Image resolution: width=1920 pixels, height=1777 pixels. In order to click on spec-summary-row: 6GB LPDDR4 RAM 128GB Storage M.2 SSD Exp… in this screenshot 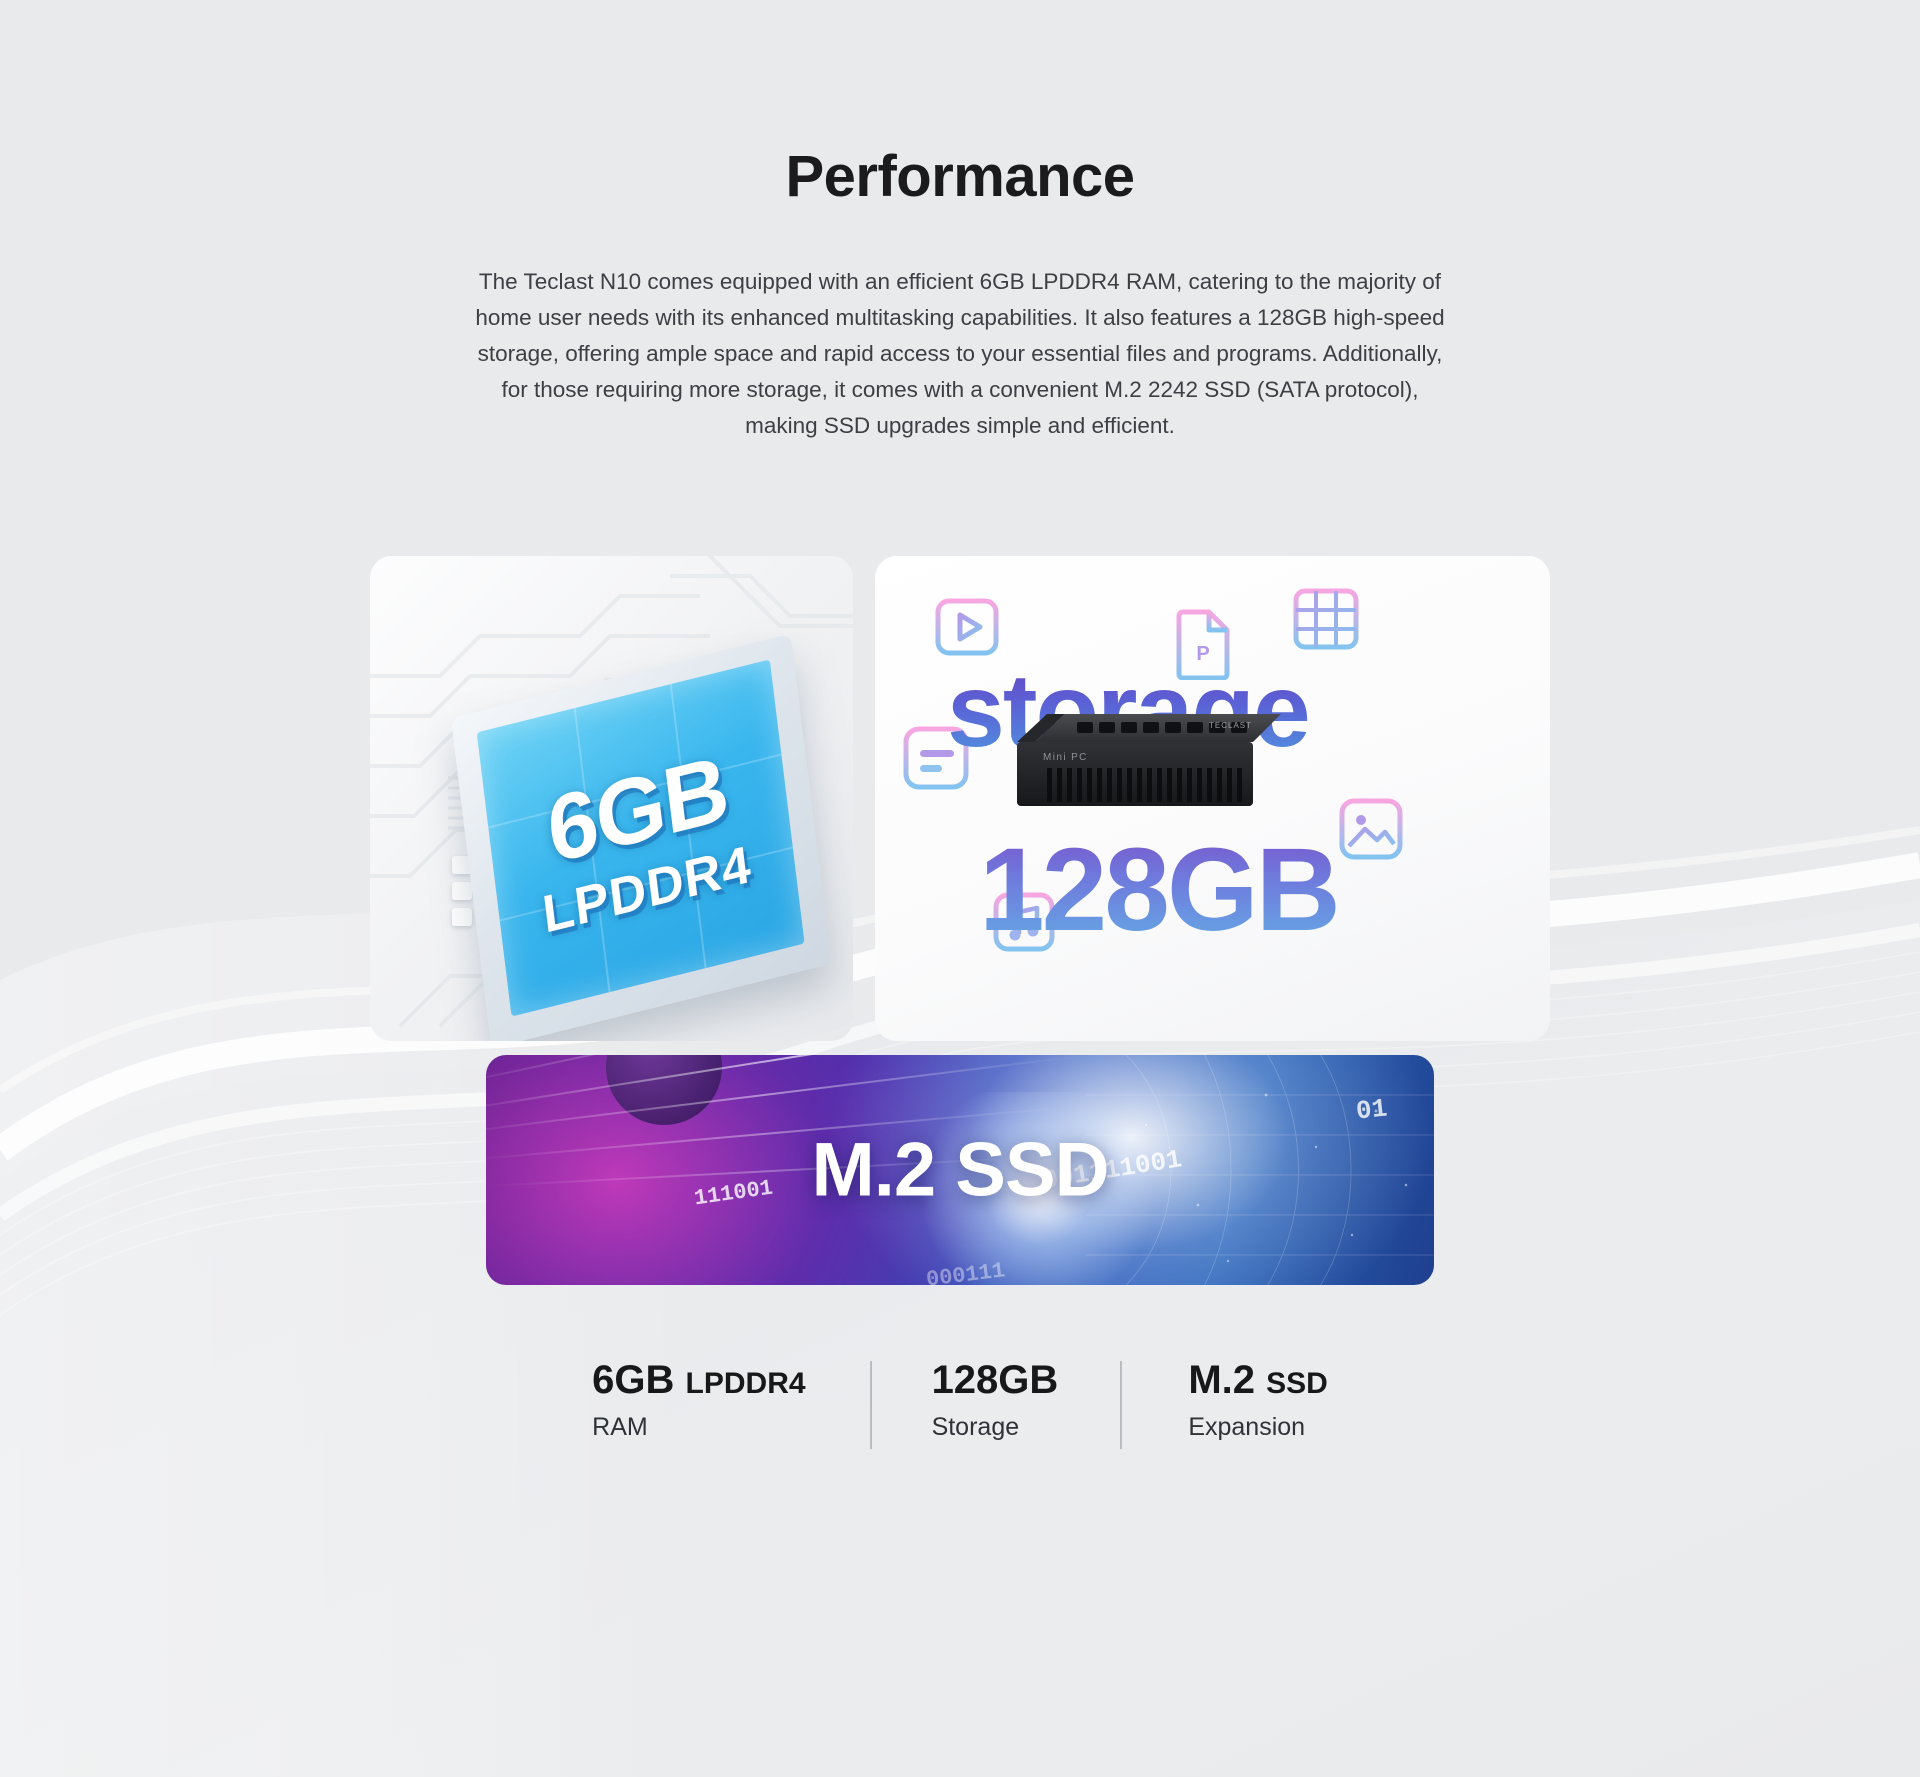, I will do `click(960, 1403)`.